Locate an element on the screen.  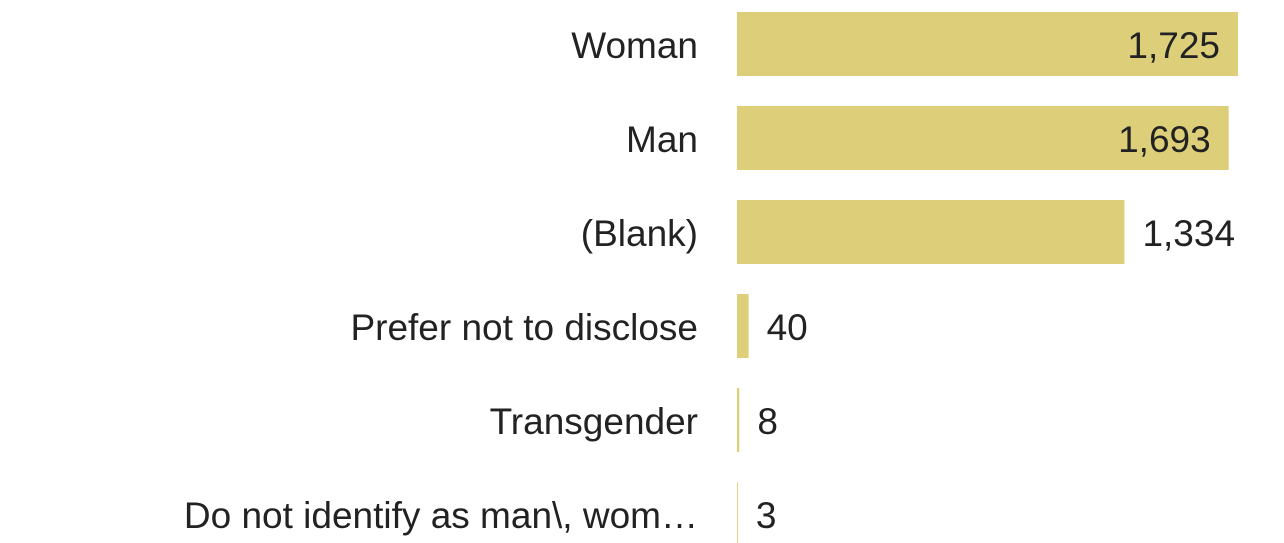
data-label: 1,334 is located at coordinates (1188, 233).